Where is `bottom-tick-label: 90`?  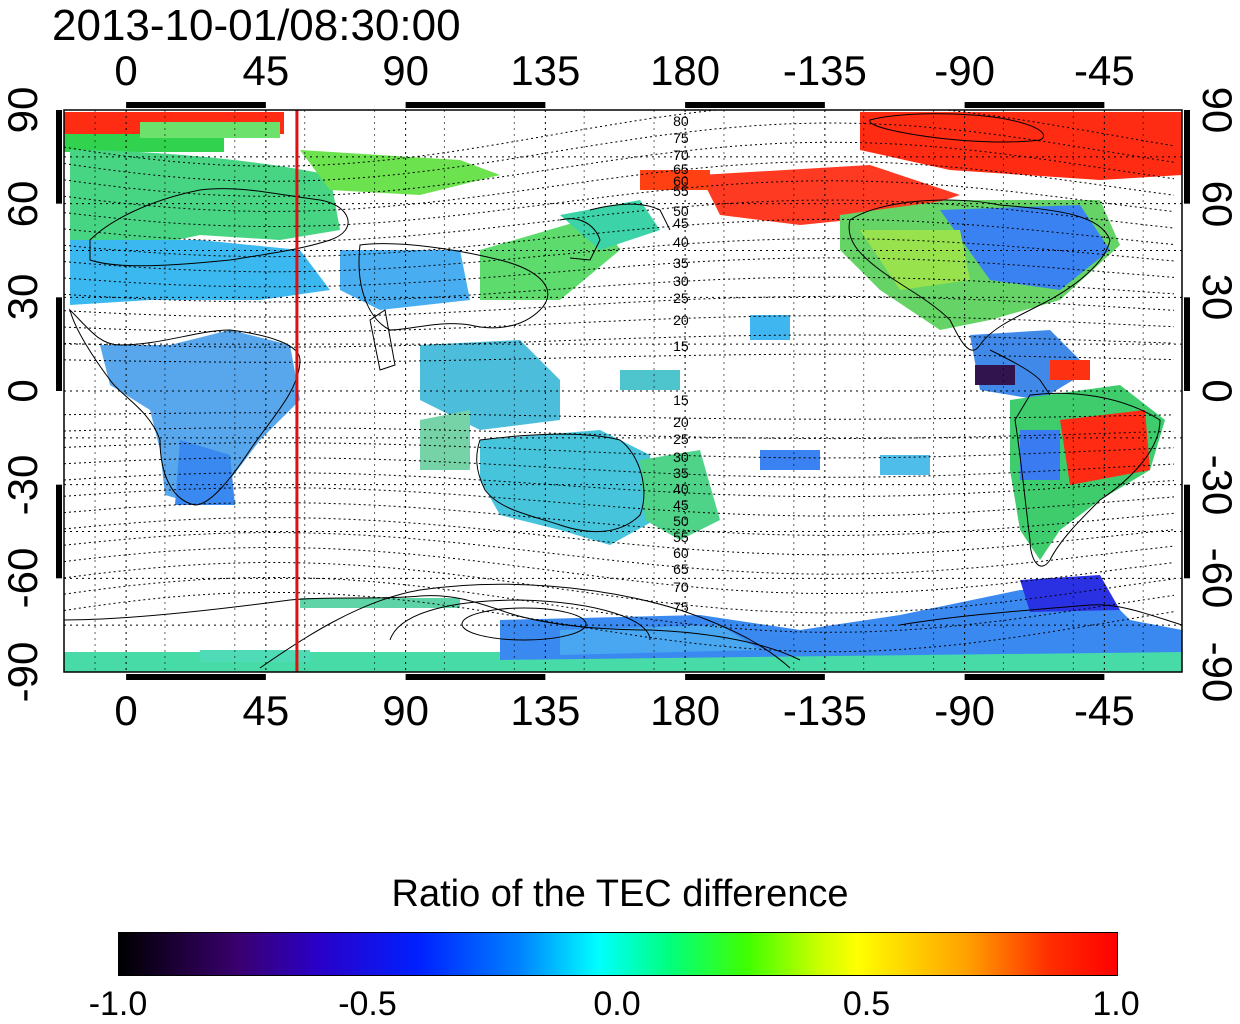 bottom-tick-label: 90 is located at coordinates (405, 710).